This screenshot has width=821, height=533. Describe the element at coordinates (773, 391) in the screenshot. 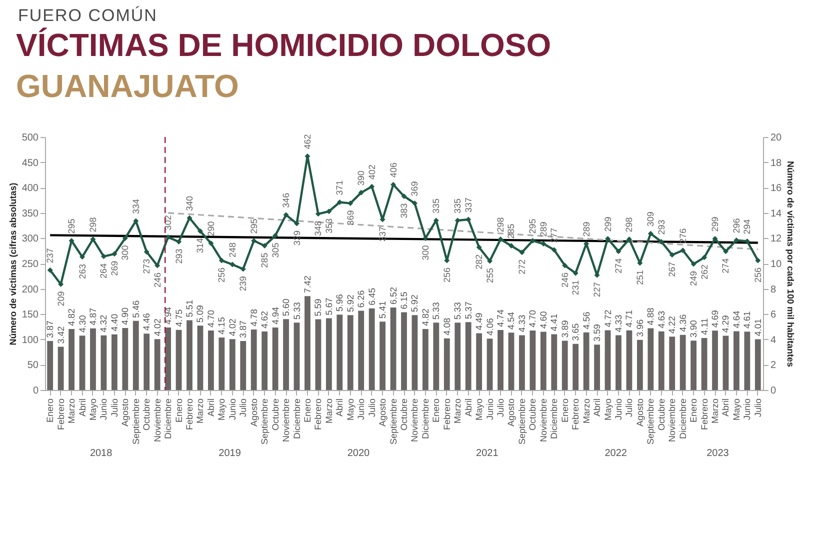

I see `y2-tick-label: 0` at that location.